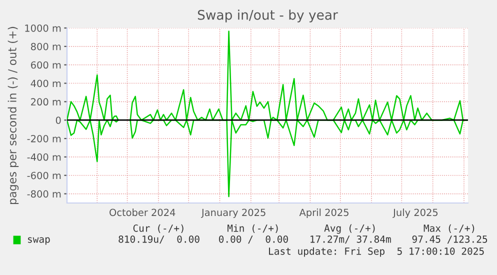 The image size is (497, 275). What do you see at coordinates (350, 239) in the screenshot?
I see `text: 17.27m/ 37.84m` at bounding box center [350, 239].